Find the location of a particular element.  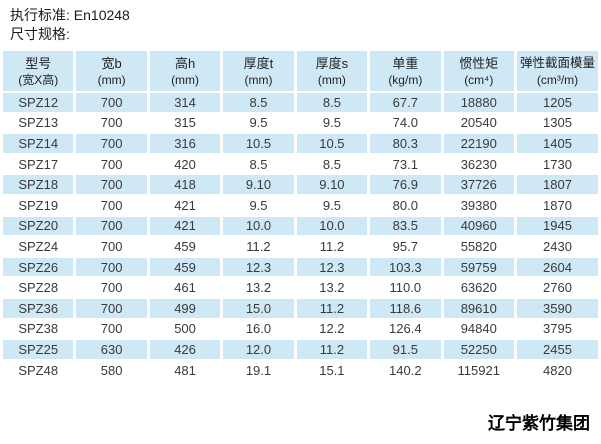

table-cell: 12.2 is located at coordinates (332, 329).